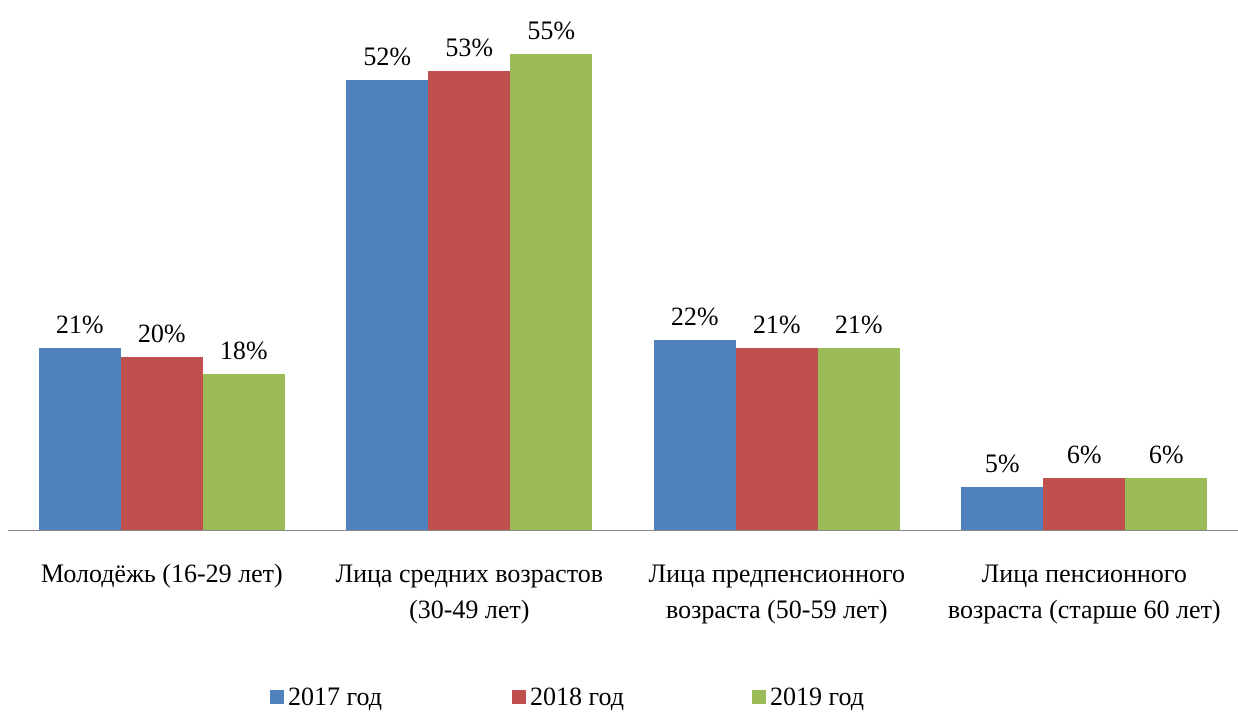 Image resolution: width=1238 pixels, height=715 pixels. I want to click on value-label: 55%, so click(551, 30).